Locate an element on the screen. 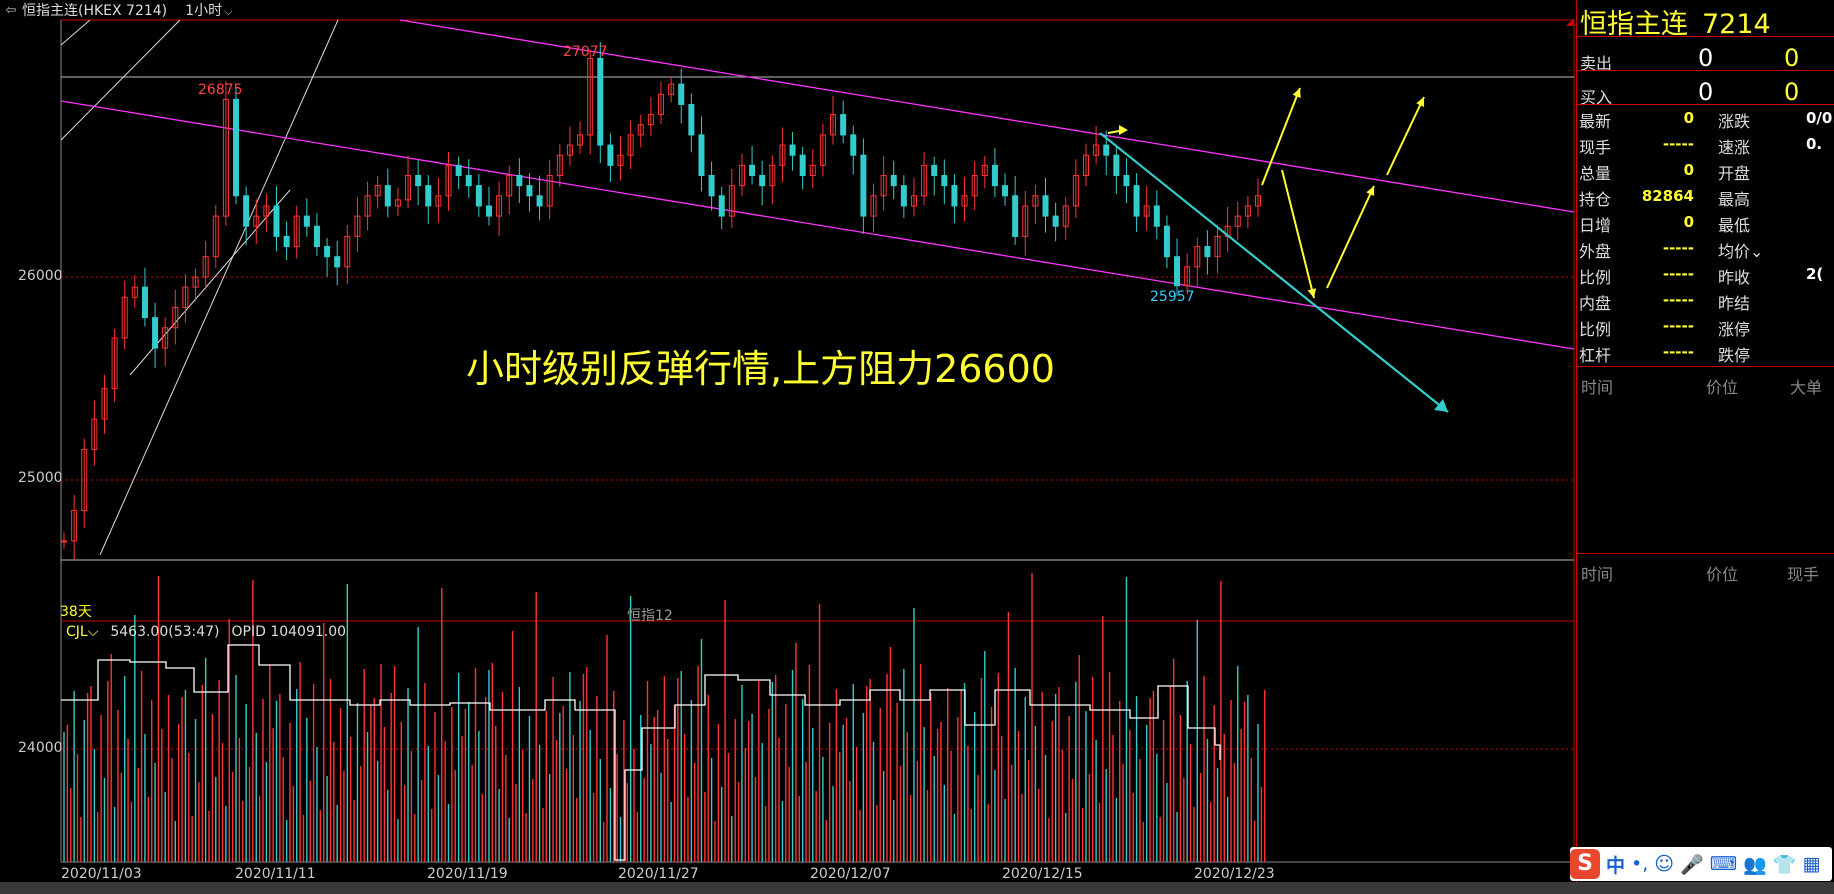 The width and height of the screenshot is (1834, 894). date-axis-label: 2020/12/23 is located at coordinates (1234, 874).